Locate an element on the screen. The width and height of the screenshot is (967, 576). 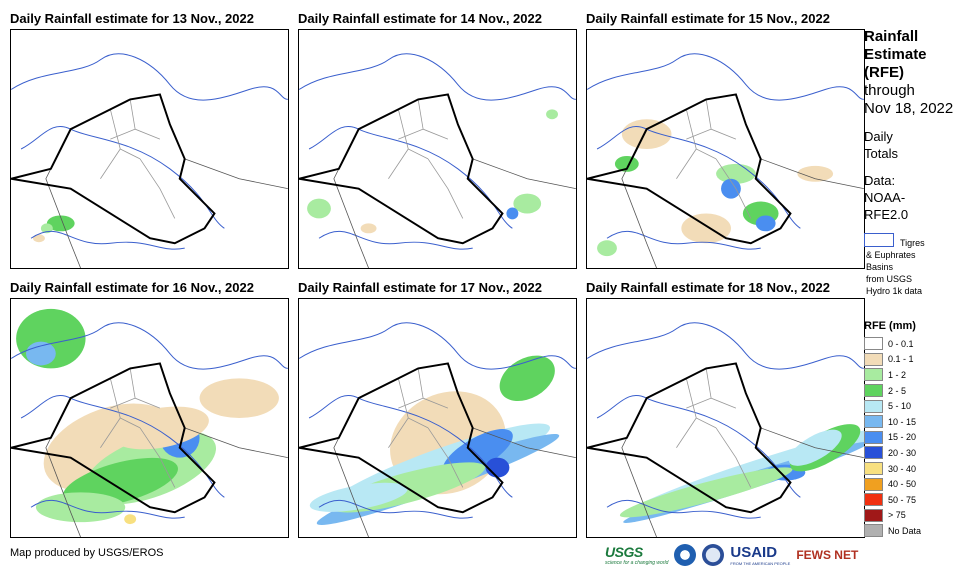
rfe-legend-row: 20 - 30 is located at coordinates (892, 453).